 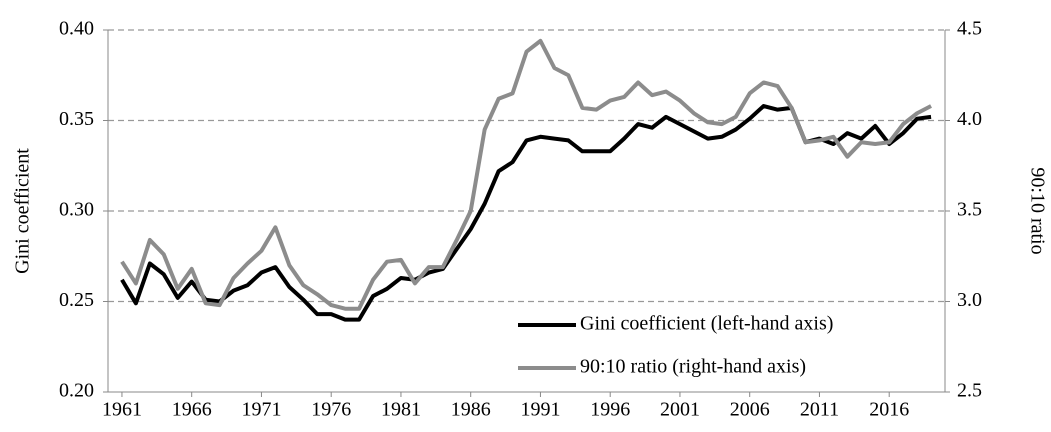 I want to click on y-tick-label: 0.35, so click(x=76, y=119).